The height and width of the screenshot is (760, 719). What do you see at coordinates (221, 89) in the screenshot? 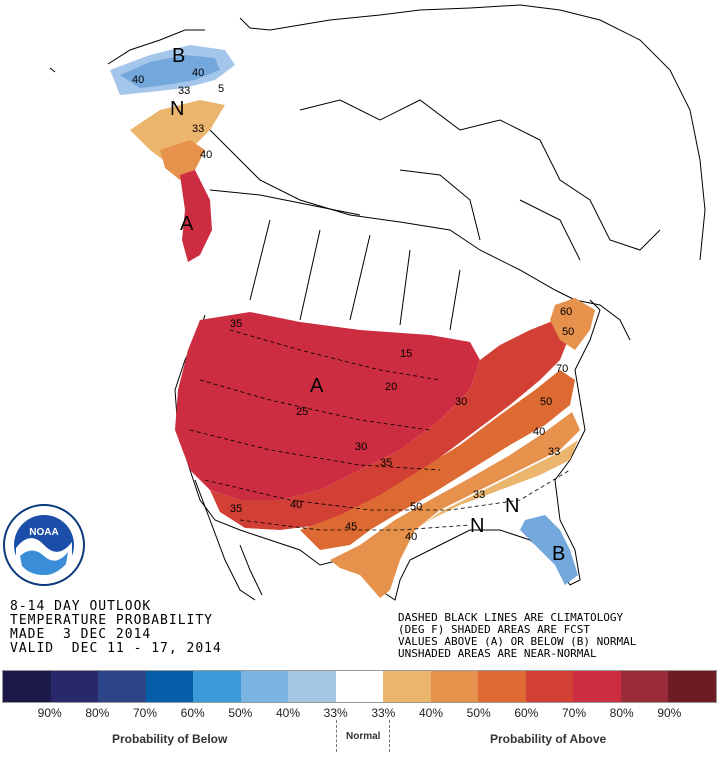
I see `contour-label: 5` at bounding box center [221, 89].